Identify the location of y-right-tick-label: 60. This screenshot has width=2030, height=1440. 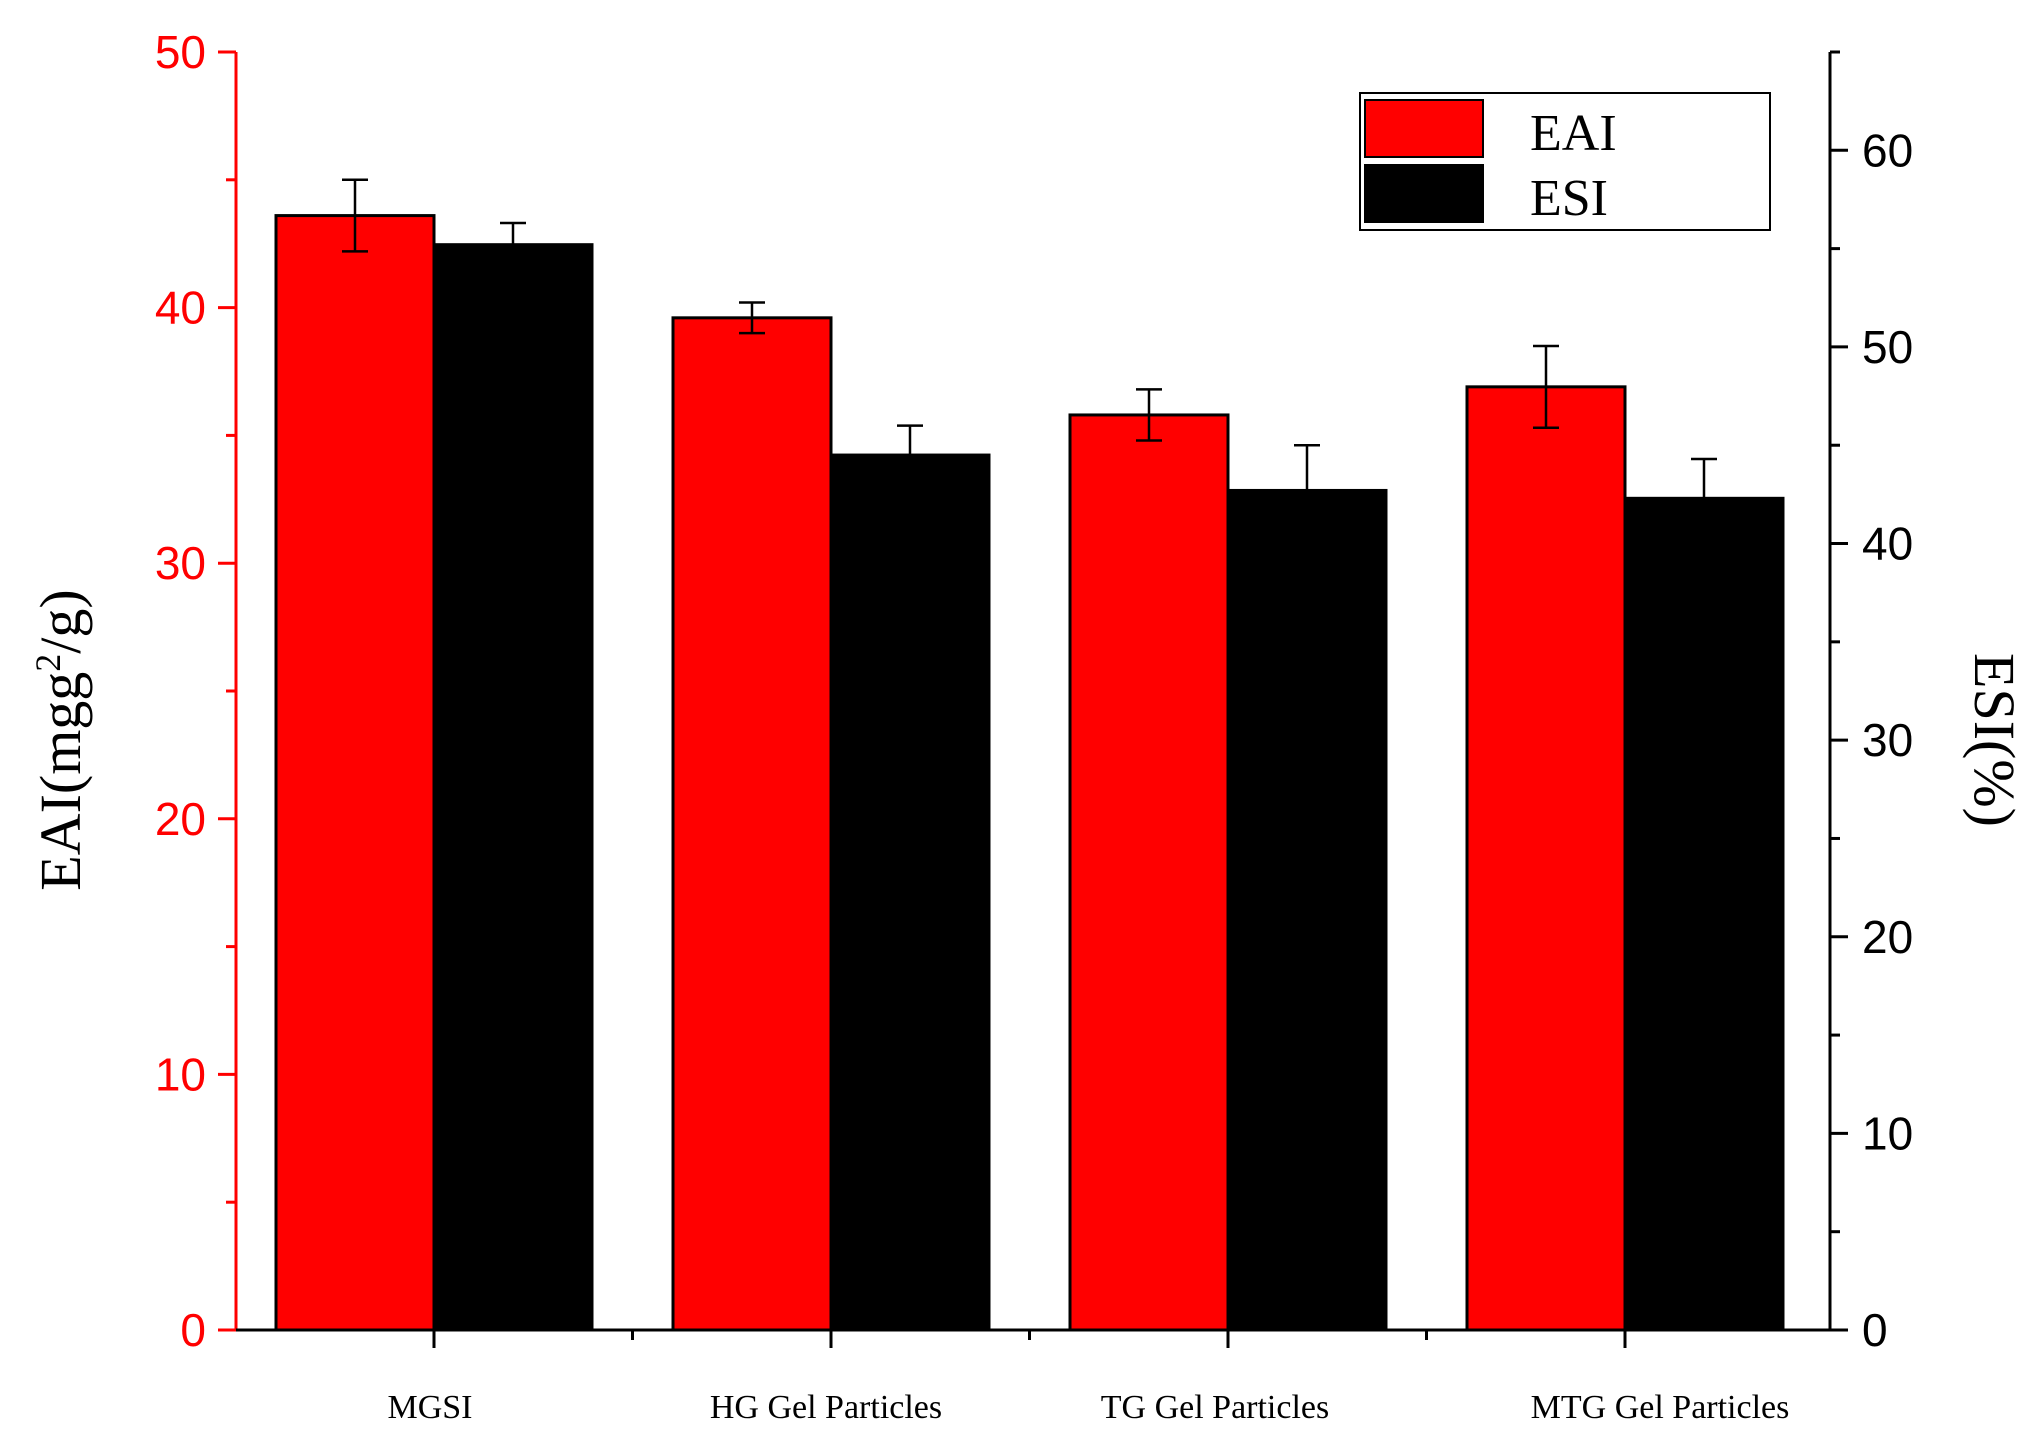
(1887, 150).